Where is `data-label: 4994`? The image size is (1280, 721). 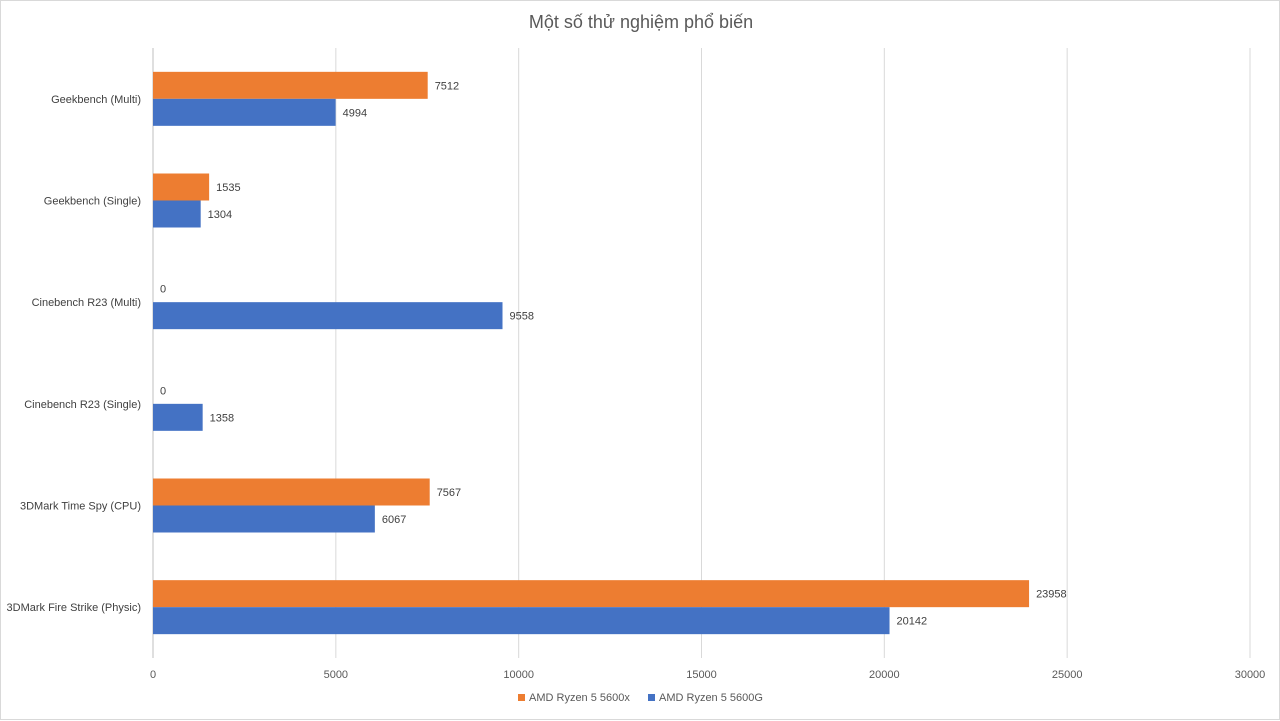 data-label: 4994 is located at coordinates (355, 113).